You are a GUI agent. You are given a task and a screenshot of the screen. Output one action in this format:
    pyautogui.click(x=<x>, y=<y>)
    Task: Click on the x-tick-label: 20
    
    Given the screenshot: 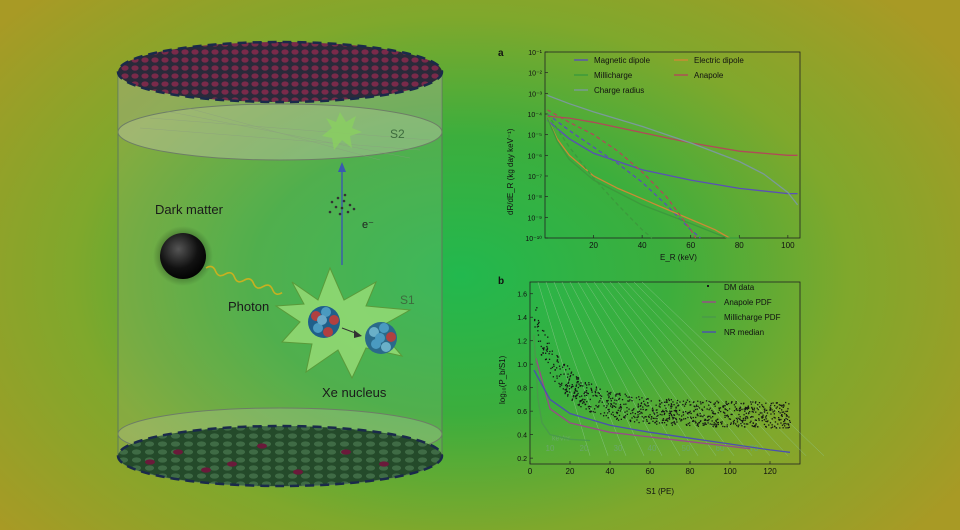 What is the action you would take?
    pyautogui.click(x=570, y=471)
    